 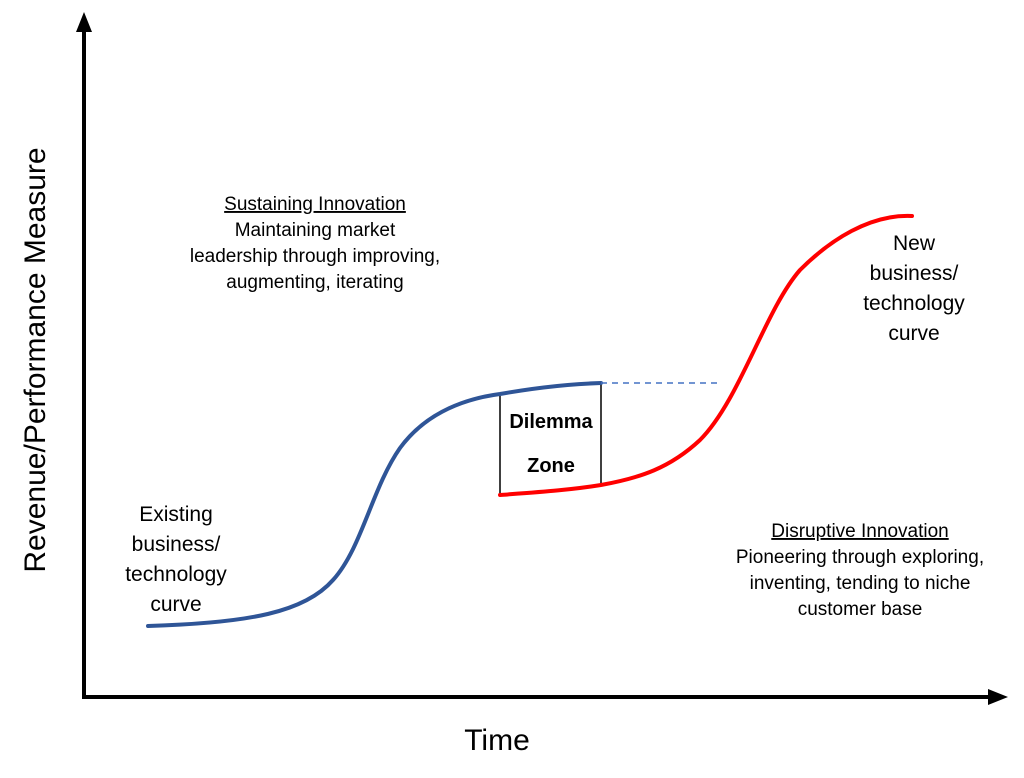 What do you see at coordinates (551, 466) in the screenshot?
I see `dilemma-zone-label-line-2: Zone` at bounding box center [551, 466].